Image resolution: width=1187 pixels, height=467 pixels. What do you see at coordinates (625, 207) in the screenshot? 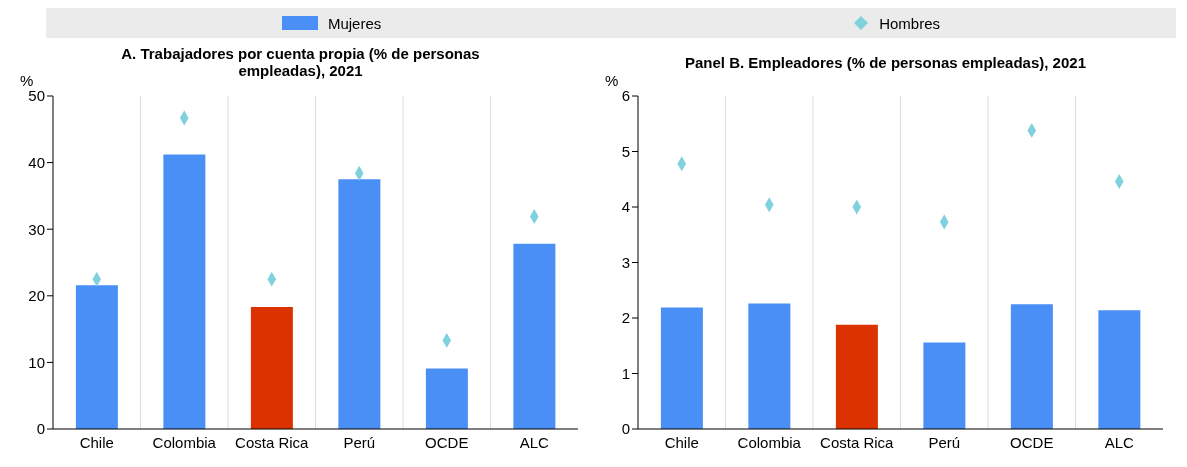
I see `y-tick-label: 4` at bounding box center [625, 207].